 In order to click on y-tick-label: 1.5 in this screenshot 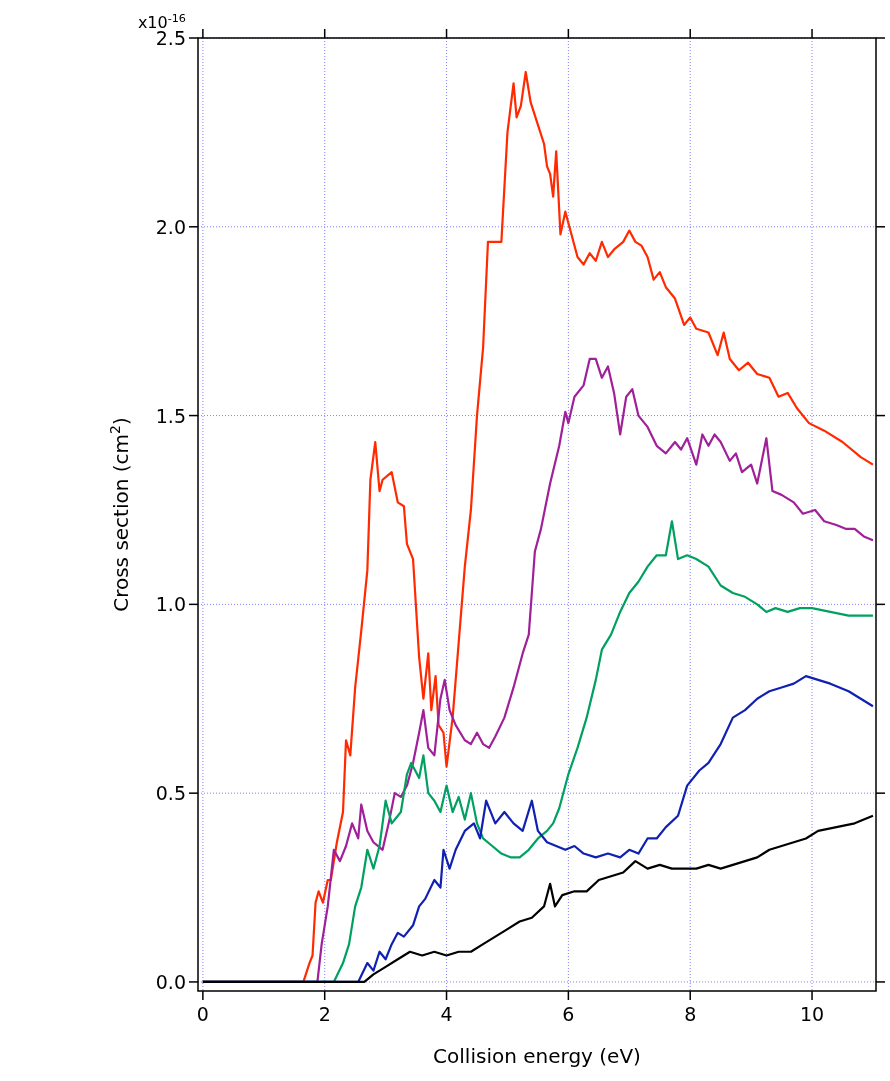, I will do `click(170, 415)`.